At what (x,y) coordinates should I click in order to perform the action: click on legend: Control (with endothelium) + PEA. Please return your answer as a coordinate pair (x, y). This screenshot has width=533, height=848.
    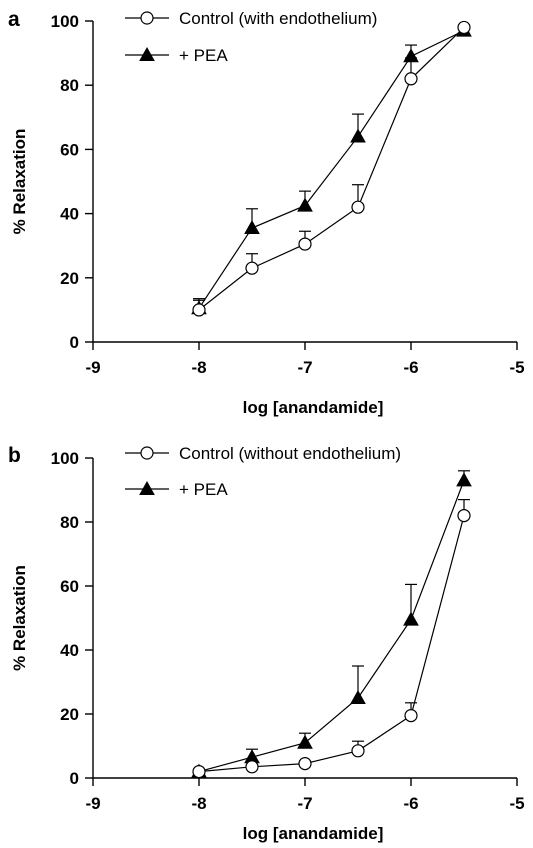
    Looking at the image, I should click on (251, 37).